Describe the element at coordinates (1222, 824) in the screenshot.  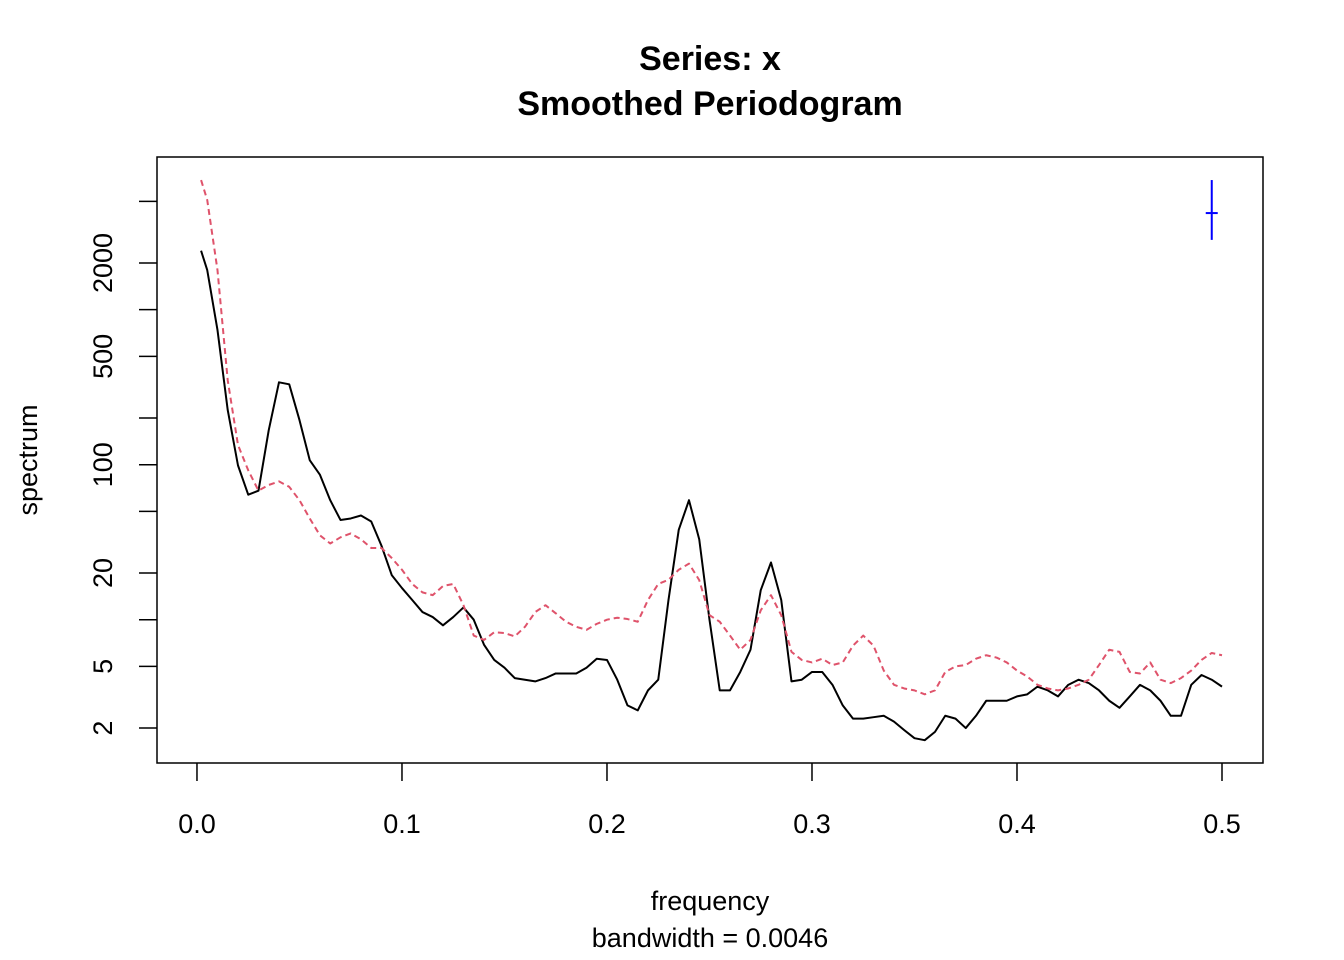
I see `x-tick-label: 0.5` at that location.